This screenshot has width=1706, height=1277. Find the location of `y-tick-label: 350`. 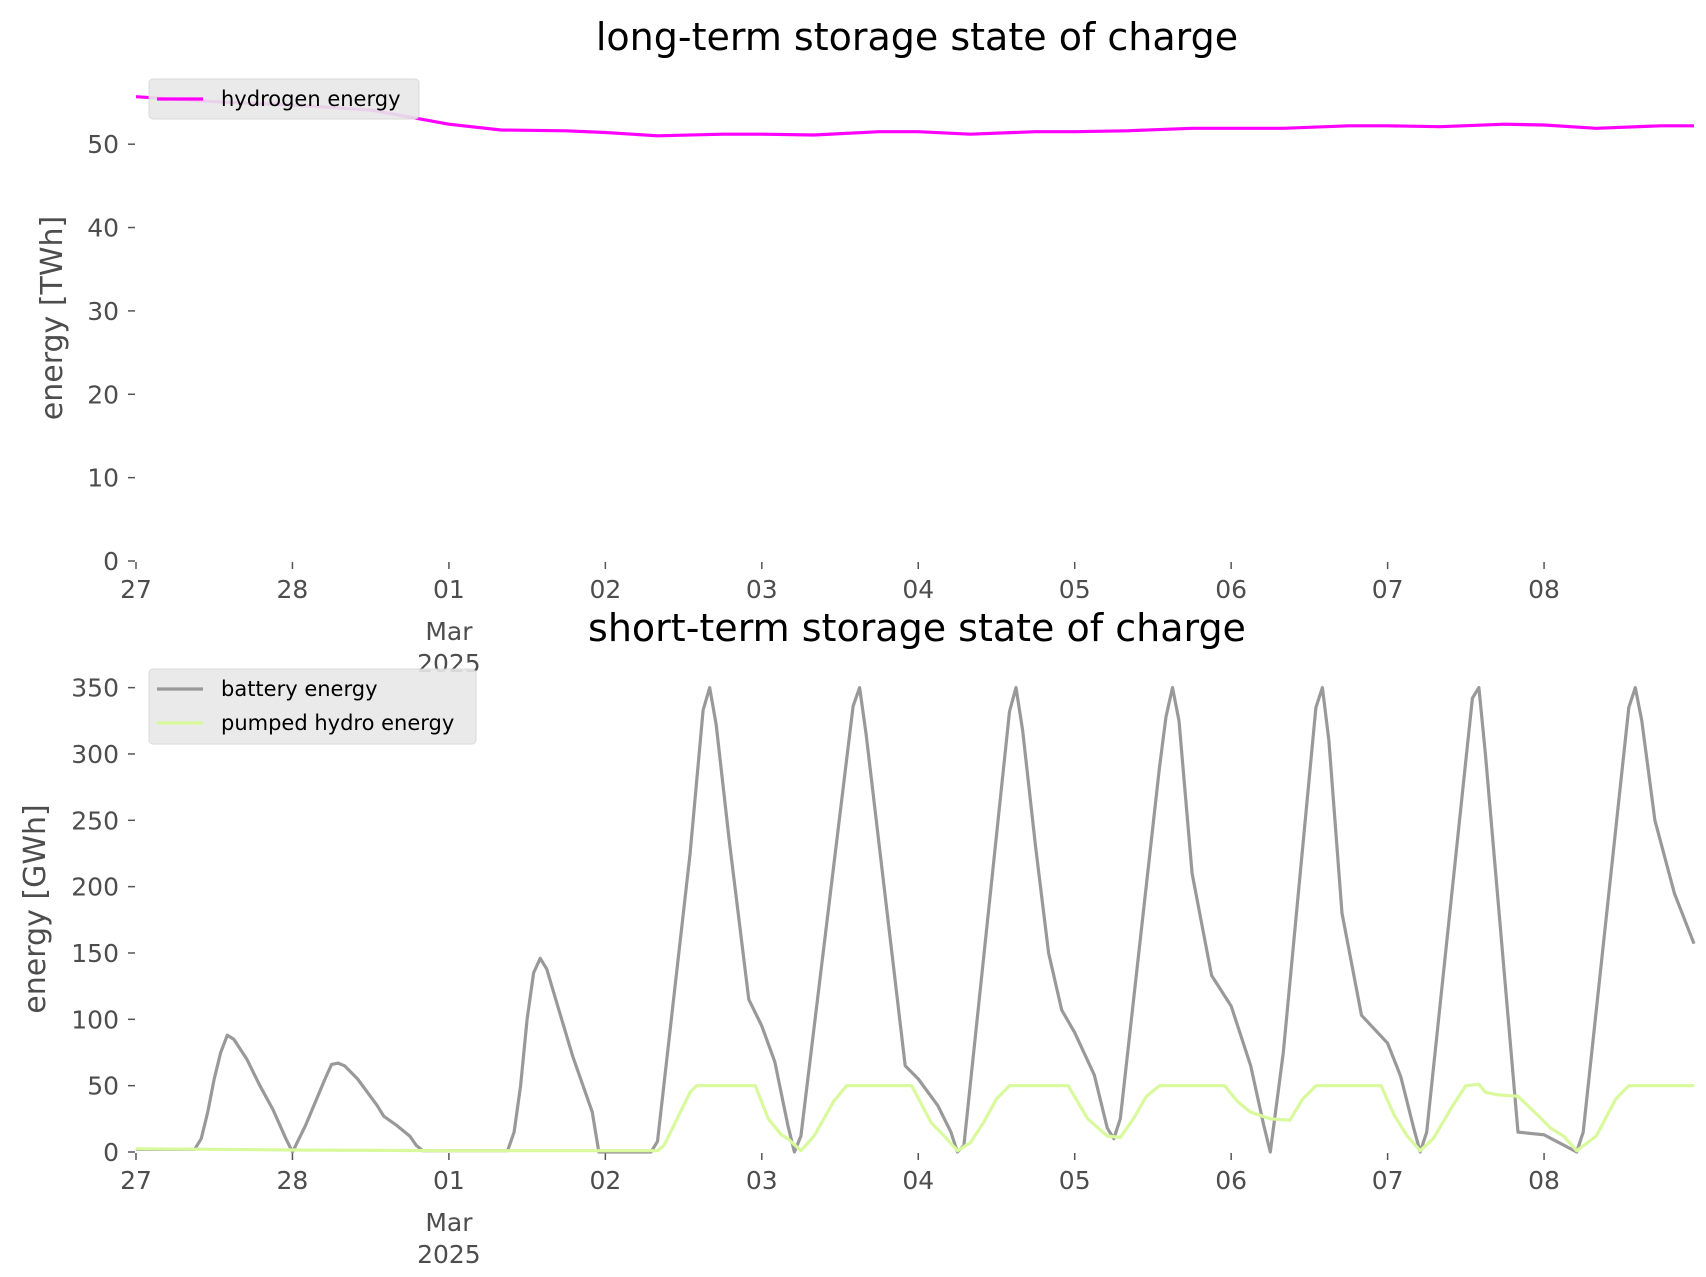

y-tick-label: 350 is located at coordinates (95, 688).